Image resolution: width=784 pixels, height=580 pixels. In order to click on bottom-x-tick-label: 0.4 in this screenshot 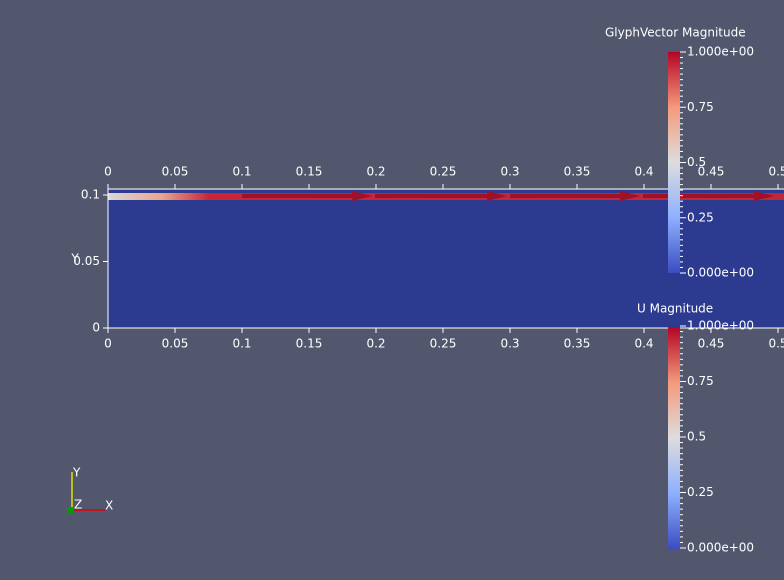, I will do `click(643, 344)`.